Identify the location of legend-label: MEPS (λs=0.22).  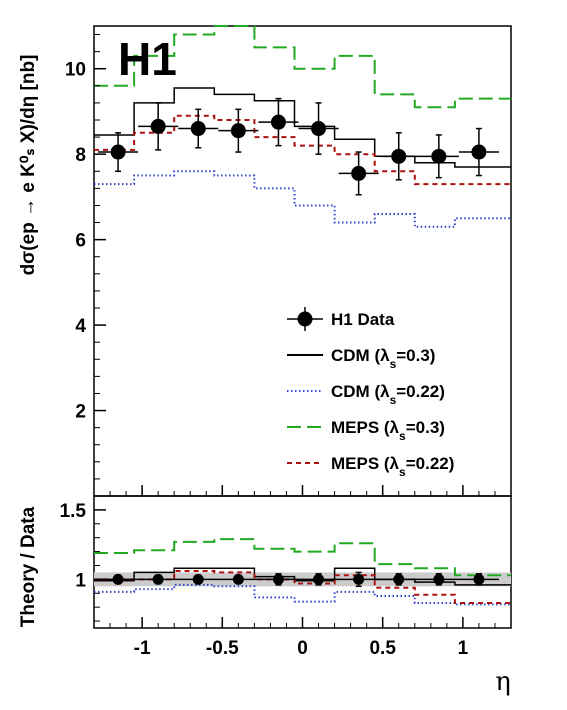
(392, 466).